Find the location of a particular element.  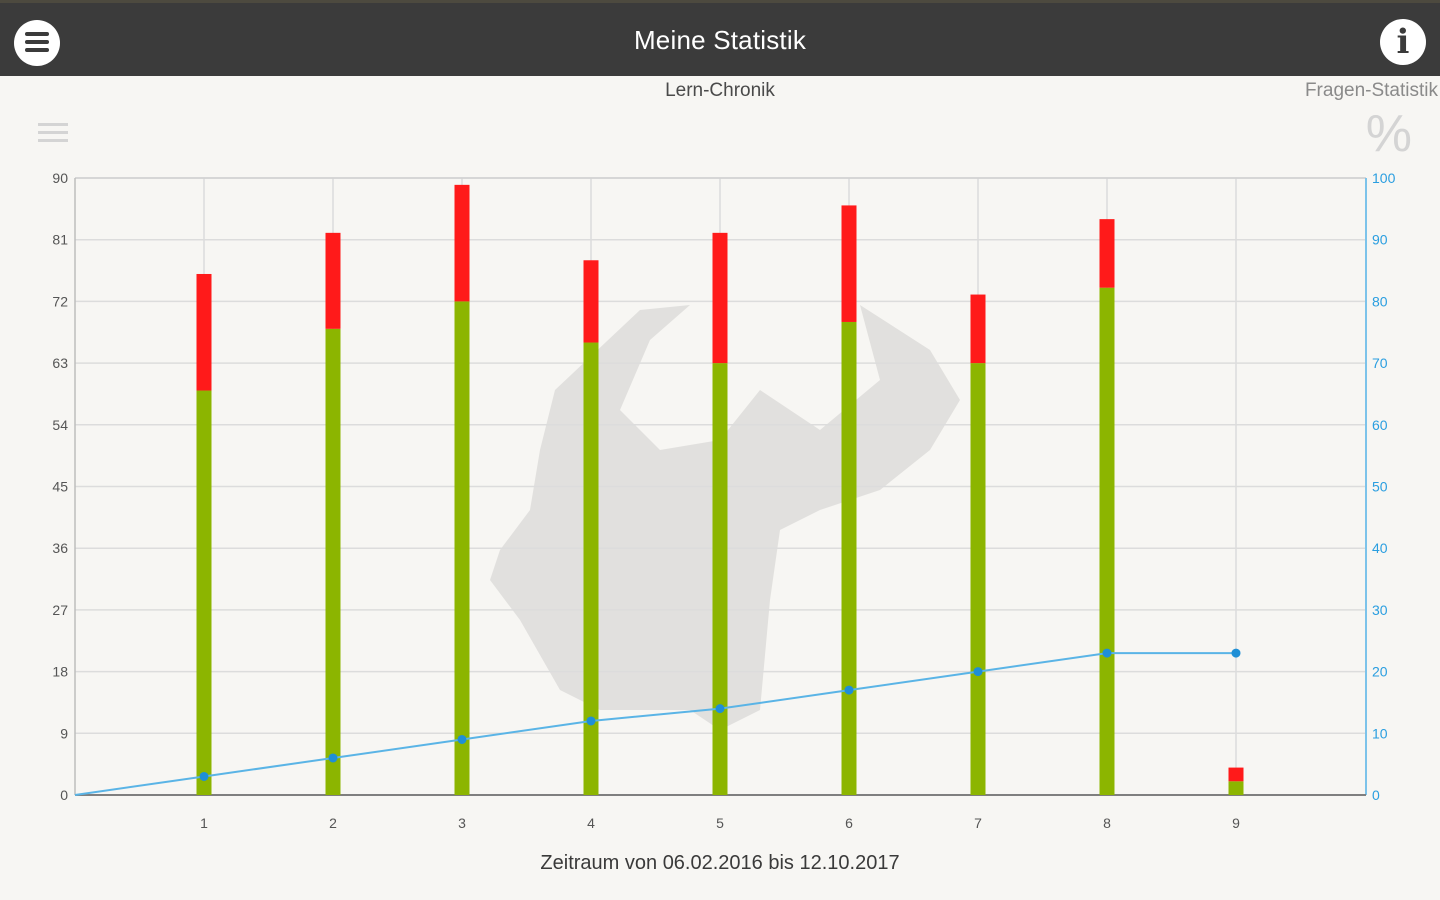

y-right-tick-label: 60 is located at coordinates (1380, 425).